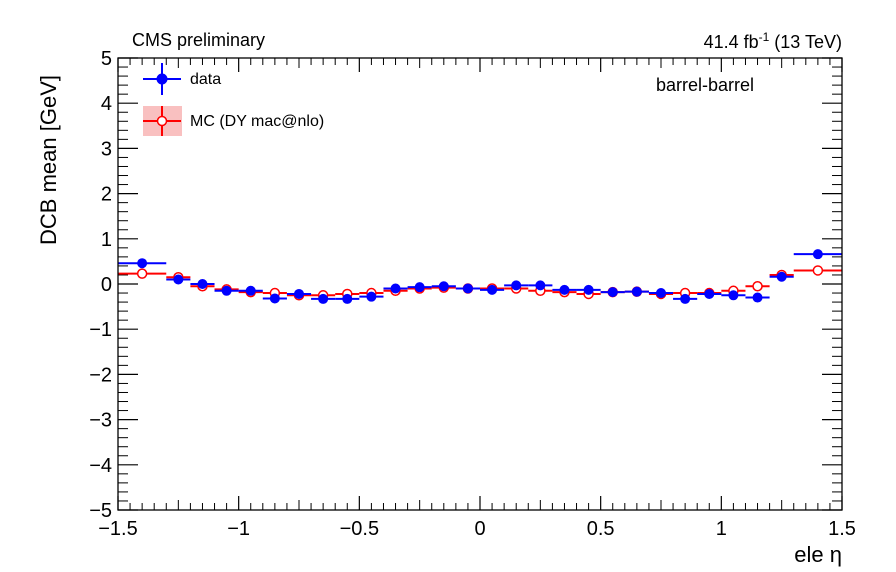 The height and width of the screenshot is (572, 896). I want to click on experiment-text: CMS preliminary, so click(199, 40).